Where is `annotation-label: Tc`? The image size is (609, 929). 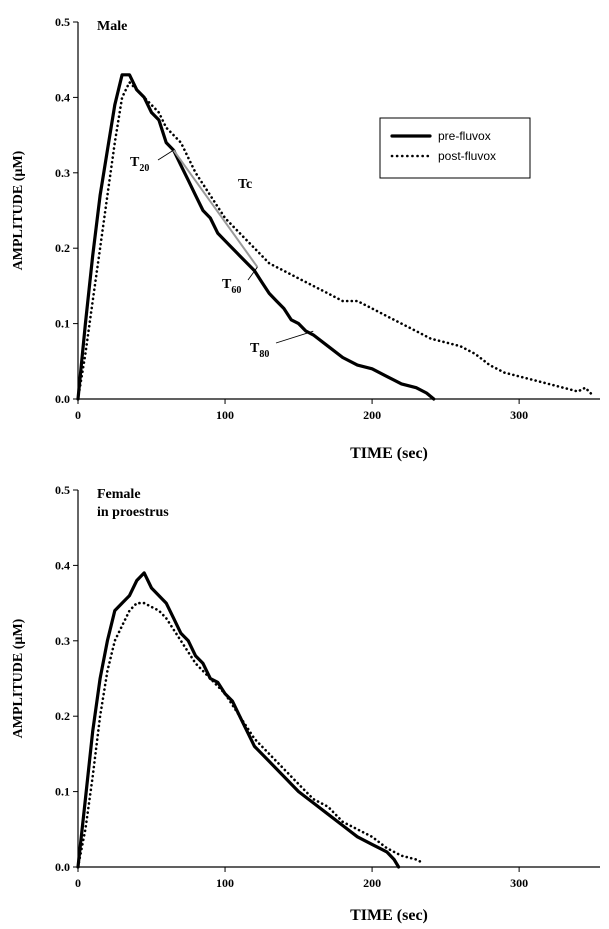
annotation-label: Tc is located at coordinates (245, 184).